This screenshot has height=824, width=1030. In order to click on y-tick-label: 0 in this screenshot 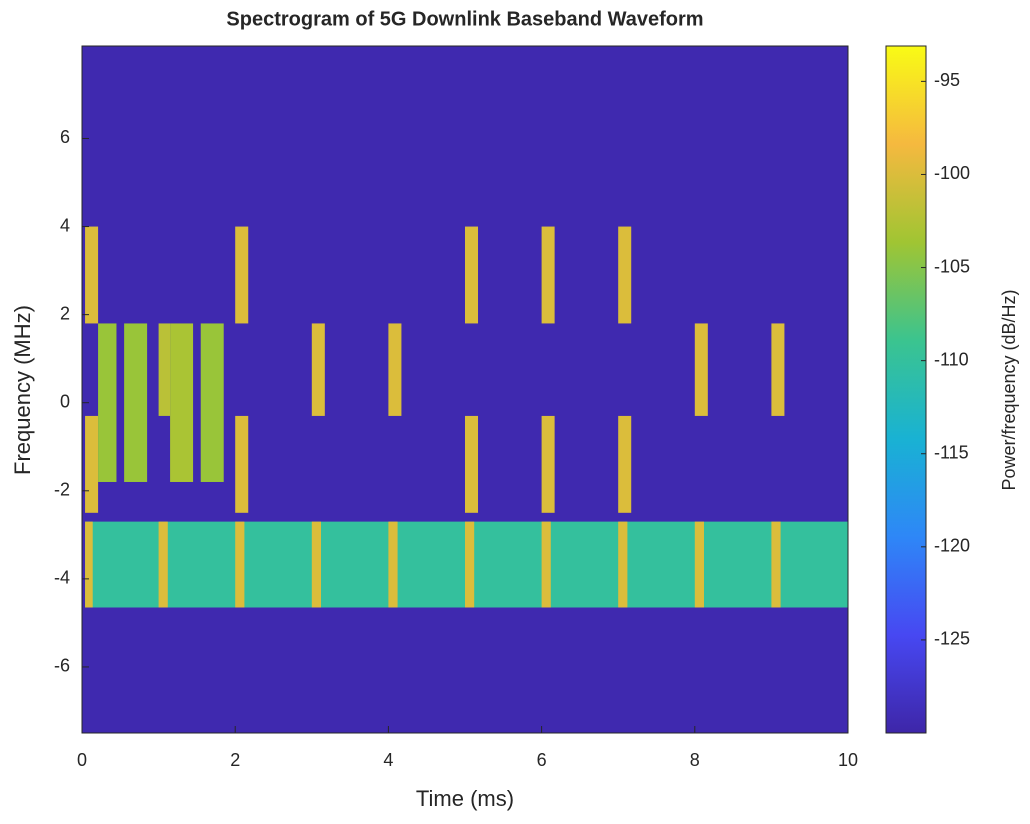, I will do `click(65, 401)`.